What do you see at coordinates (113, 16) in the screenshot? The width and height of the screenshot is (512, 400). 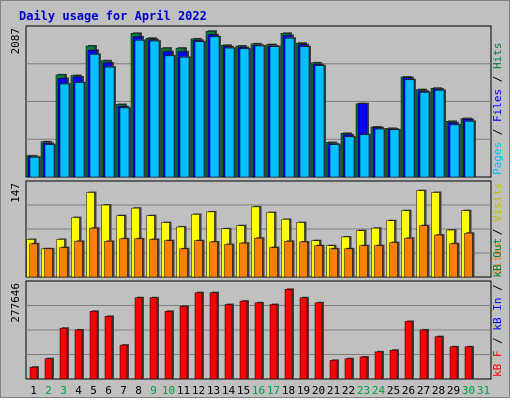 I see `chart-title: Daily usage for April 2022` at bounding box center [113, 16].